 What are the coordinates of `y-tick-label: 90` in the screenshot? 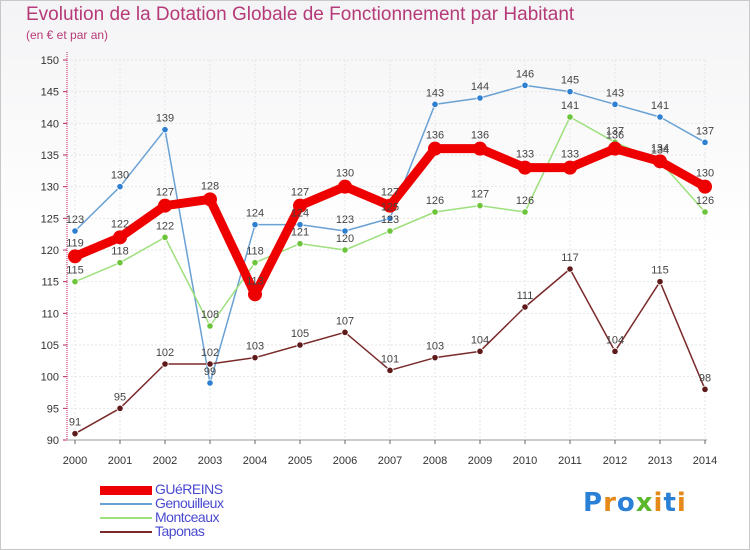 It's located at (53, 441).